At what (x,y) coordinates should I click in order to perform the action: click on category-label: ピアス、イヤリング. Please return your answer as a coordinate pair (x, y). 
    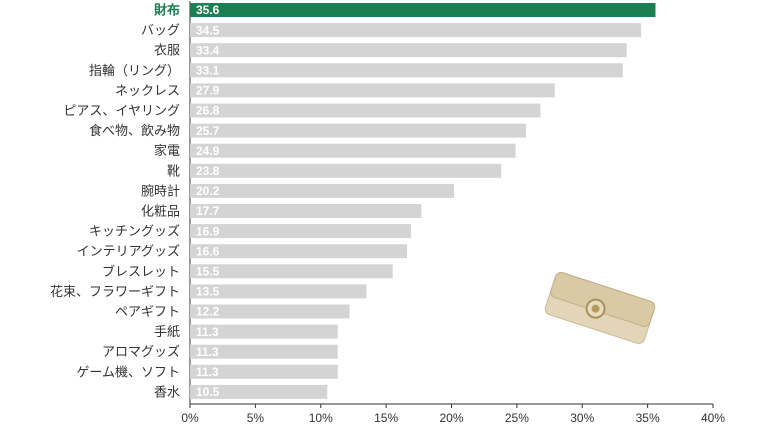
    Looking at the image, I should click on (121, 111).